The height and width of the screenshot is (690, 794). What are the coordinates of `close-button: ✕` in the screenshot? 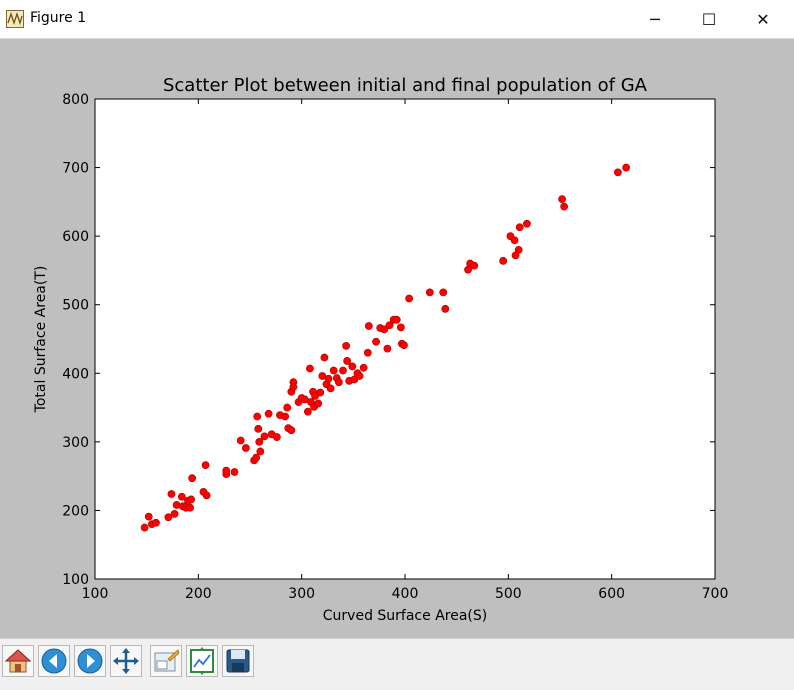 It's located at (763, 19).